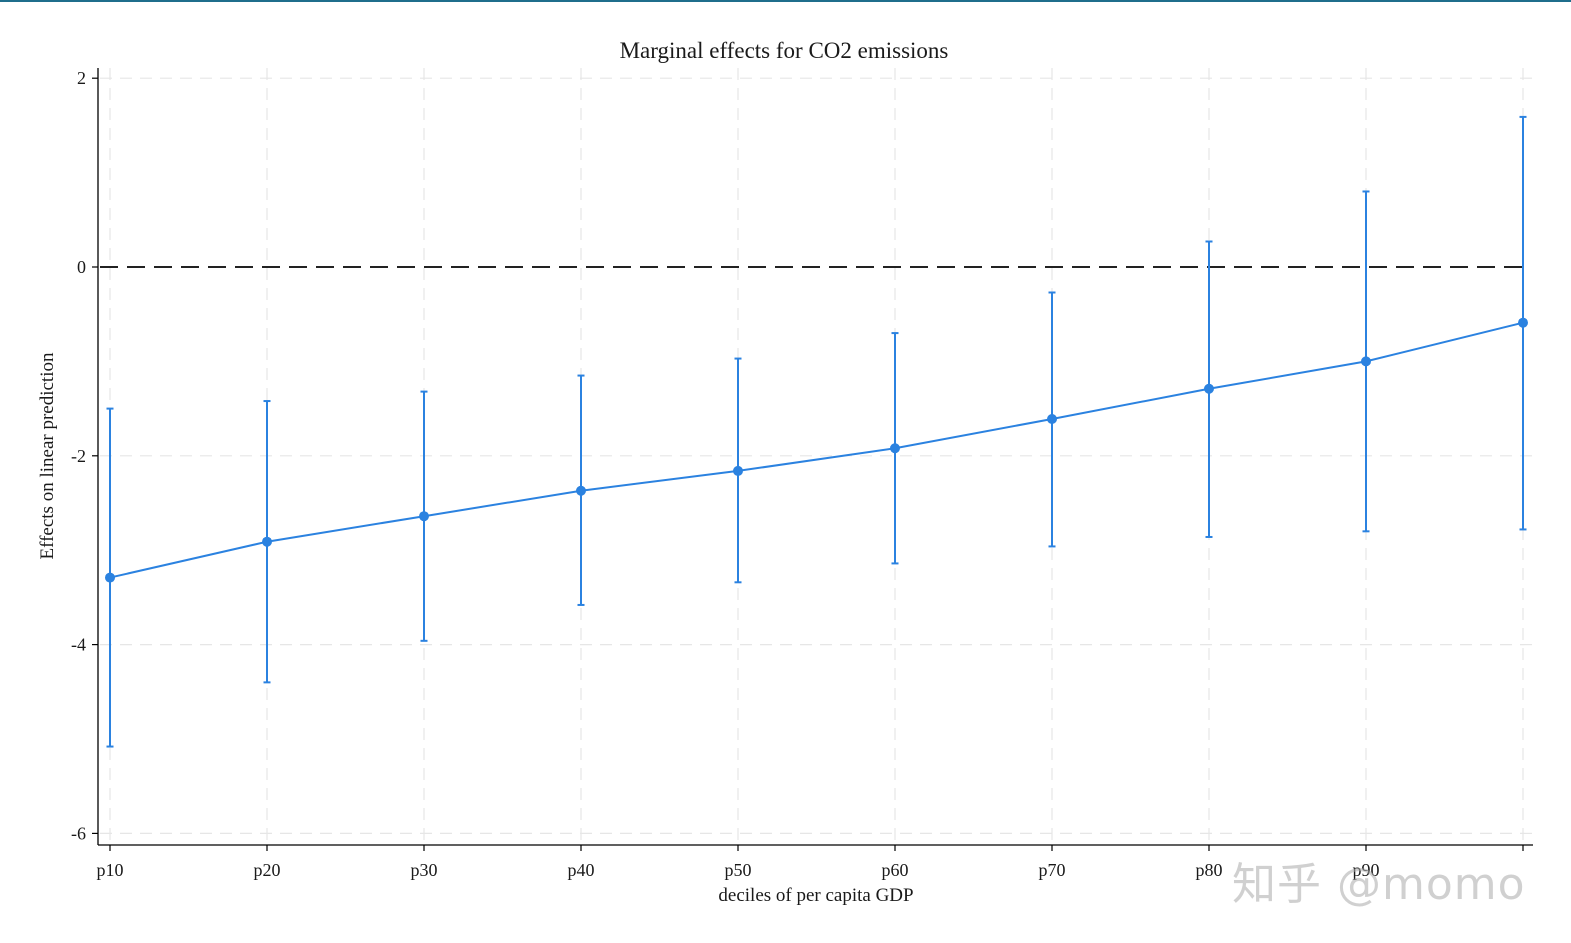 The image size is (1571, 943). I want to click on x-tick-label: p30, so click(424, 870).